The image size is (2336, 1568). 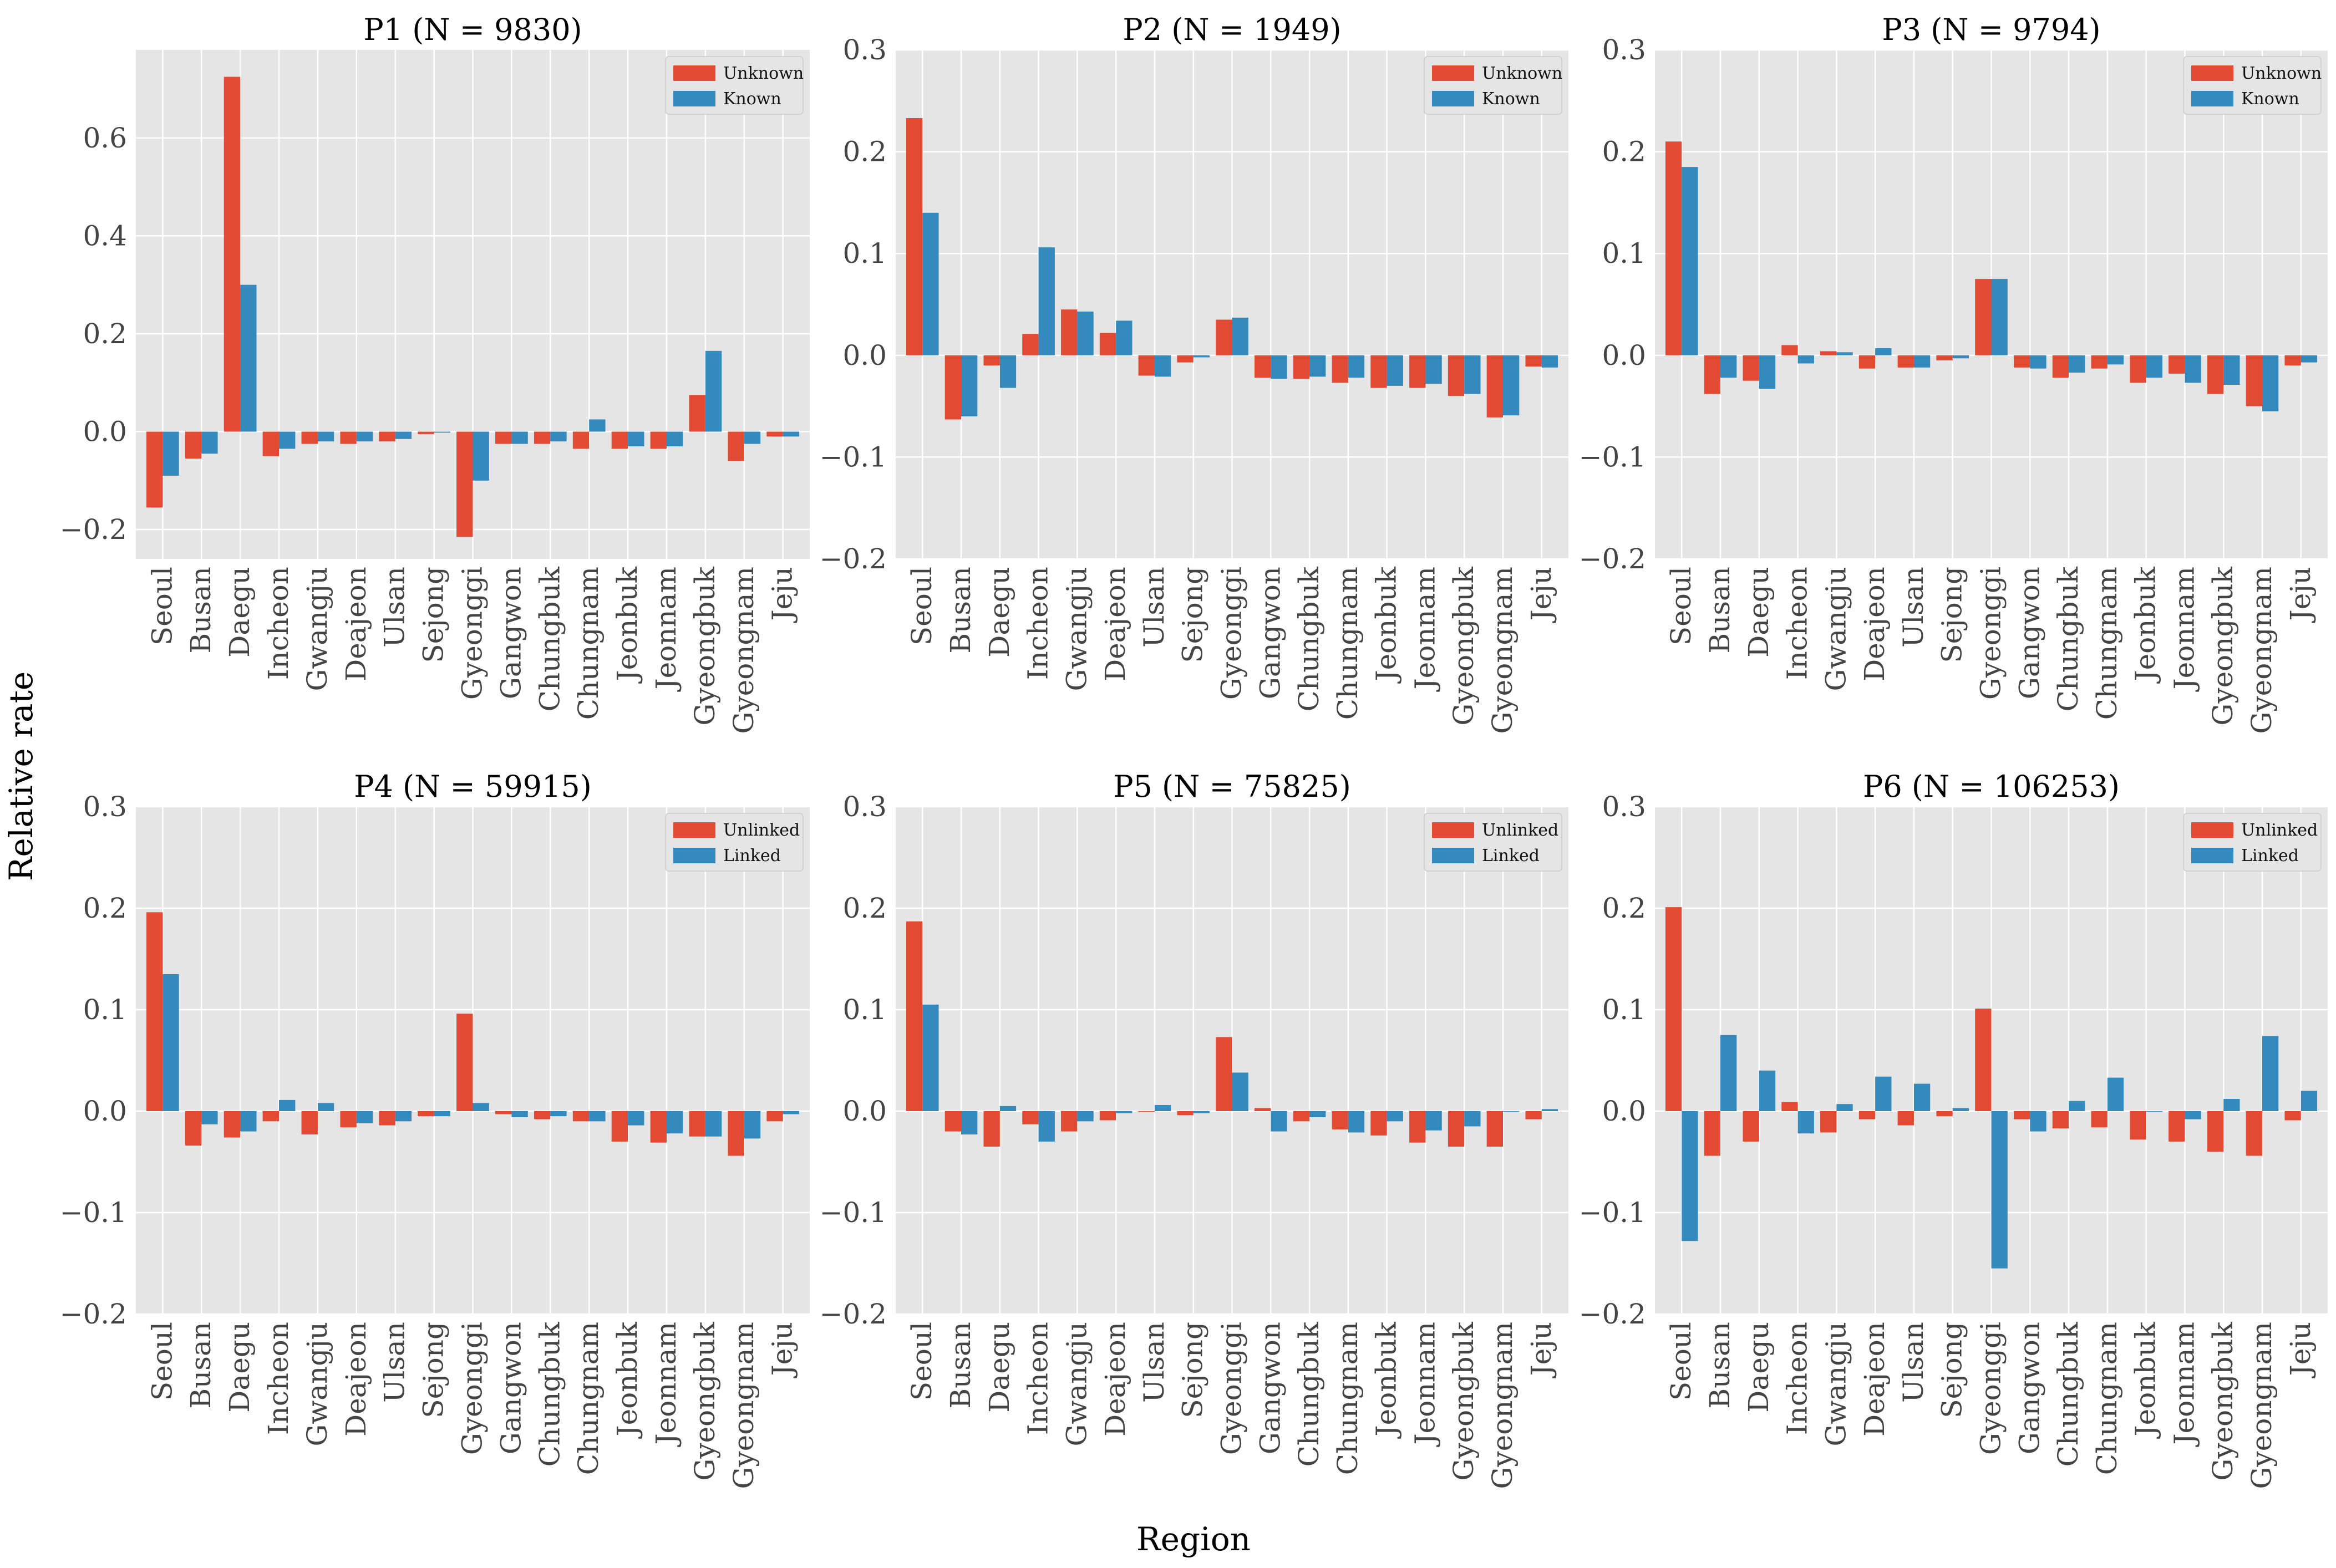 I want to click on bar-known-busan, so click(x=969, y=386).